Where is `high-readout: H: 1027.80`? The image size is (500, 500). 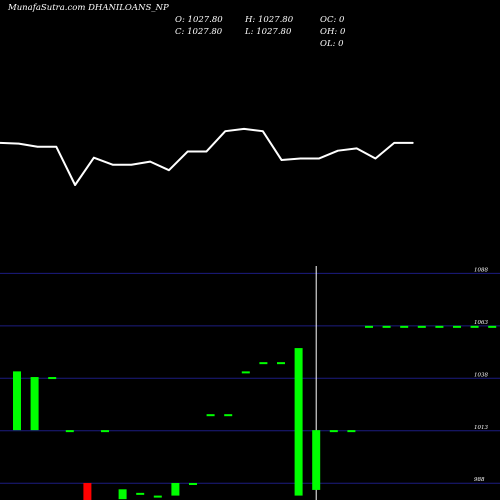 high-readout: H: 1027.80 is located at coordinates (269, 20).